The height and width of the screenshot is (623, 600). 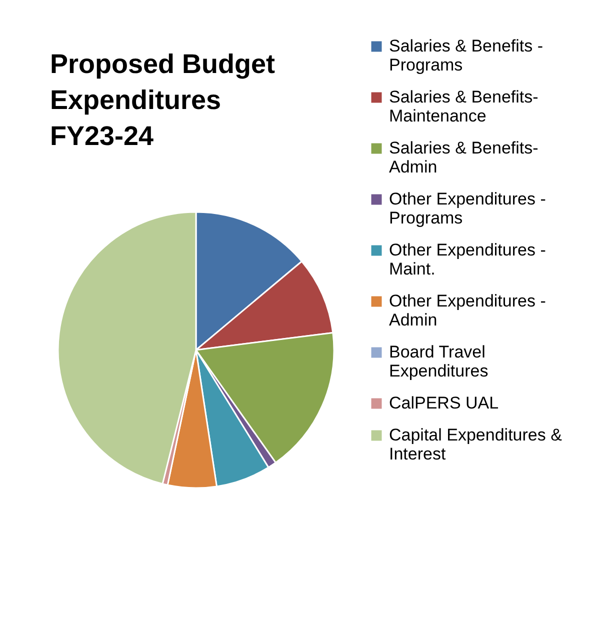 What do you see at coordinates (467, 311) in the screenshot?
I see `legend-label: Other Expenditures - Admin` at bounding box center [467, 311].